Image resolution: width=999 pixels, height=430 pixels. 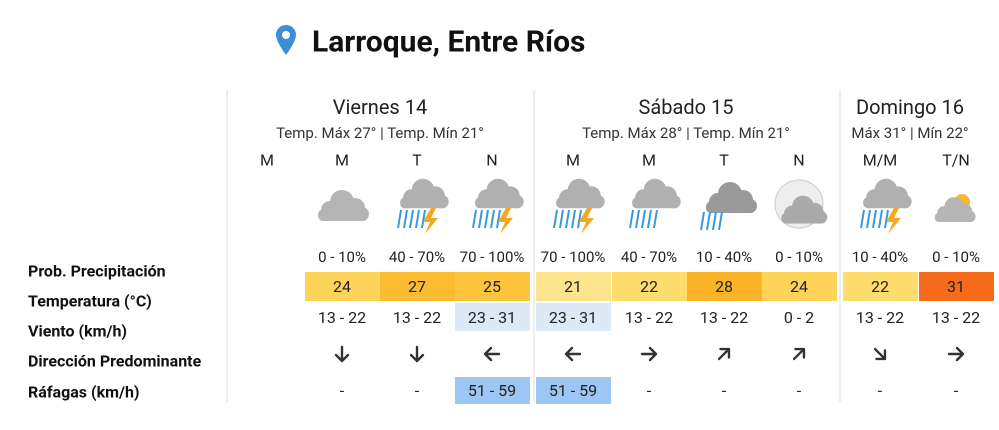 What do you see at coordinates (910, 133) in the screenshot?
I see `day-subtitle: Máx 31° | Mín 22°` at bounding box center [910, 133].